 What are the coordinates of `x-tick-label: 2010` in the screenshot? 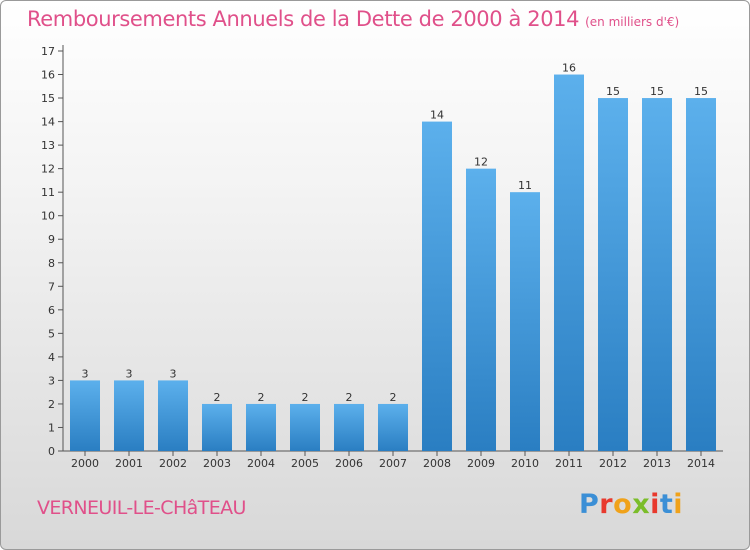 It's located at (525, 463).